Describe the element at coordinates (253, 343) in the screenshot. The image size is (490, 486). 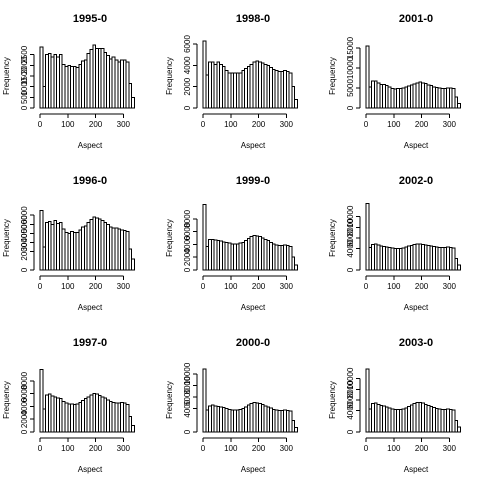
I see `panel-title: 2000-0` at that location.